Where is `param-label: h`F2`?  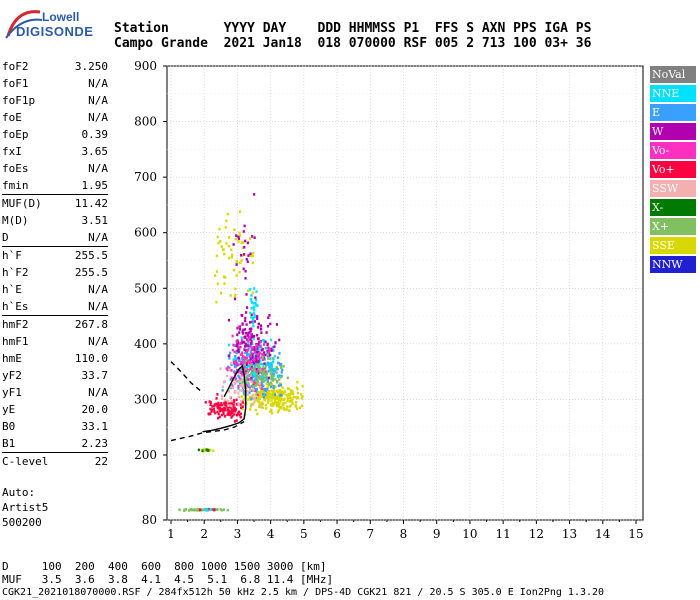 param-label: h`F2 is located at coordinates (15, 272).